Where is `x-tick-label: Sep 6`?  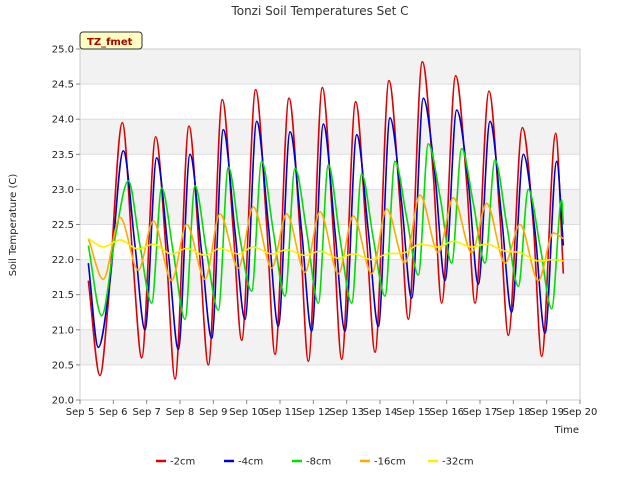 x-tick-label: Sep 6 is located at coordinates (113, 412).